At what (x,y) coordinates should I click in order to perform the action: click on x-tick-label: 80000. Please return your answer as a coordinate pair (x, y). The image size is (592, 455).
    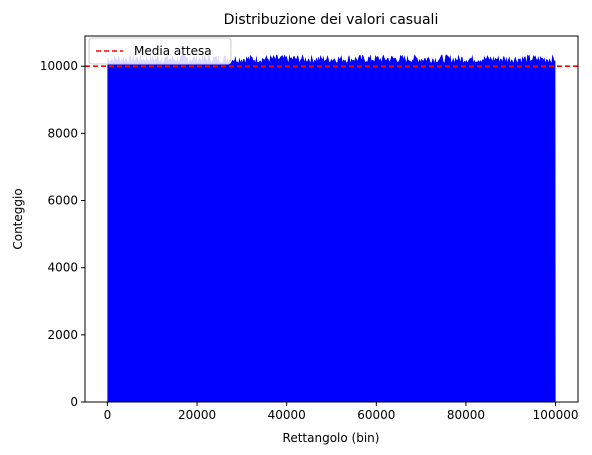
    Looking at the image, I should click on (466, 415).